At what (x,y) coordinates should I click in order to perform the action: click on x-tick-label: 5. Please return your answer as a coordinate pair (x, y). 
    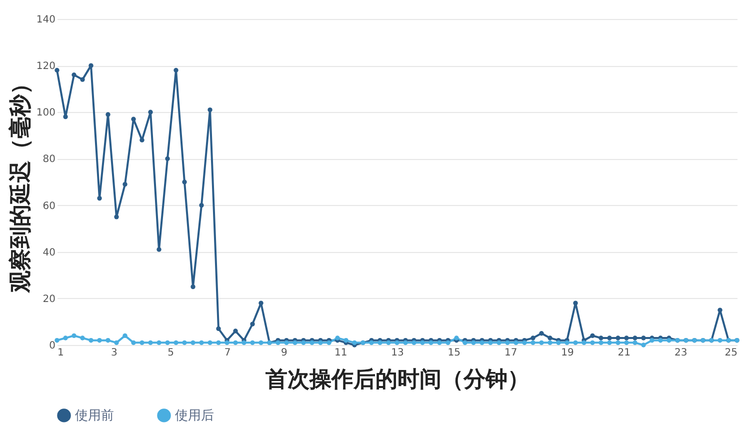
    Looking at the image, I should click on (171, 353).